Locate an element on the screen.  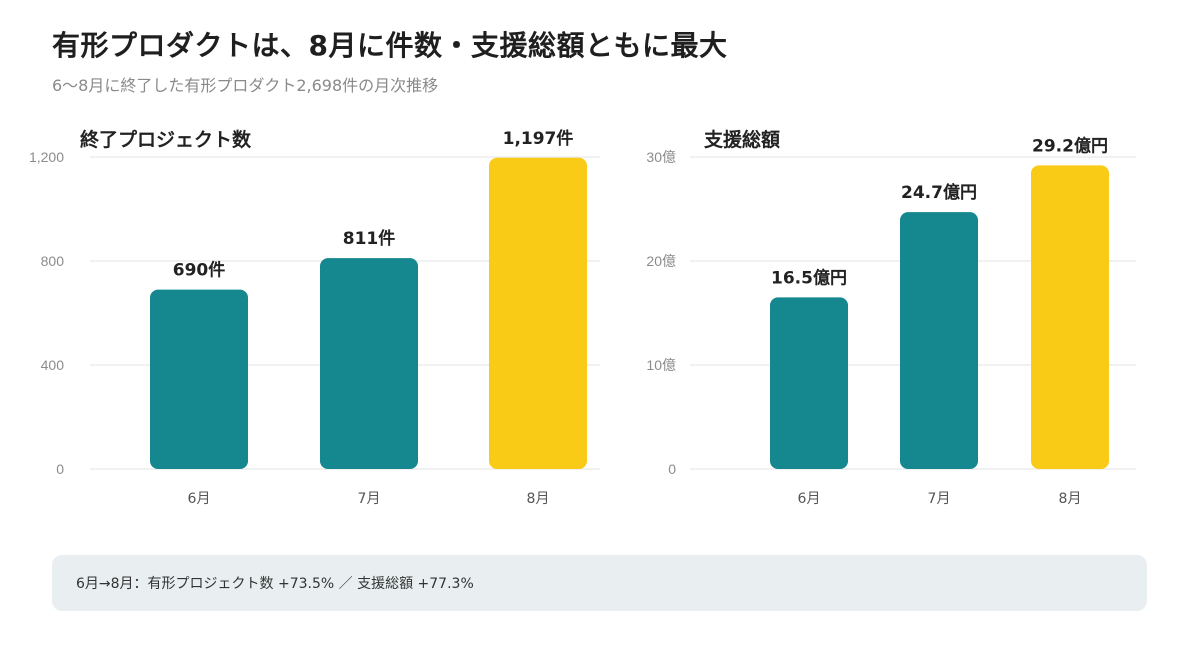
y-tick-label: 10億 is located at coordinates (661, 365).